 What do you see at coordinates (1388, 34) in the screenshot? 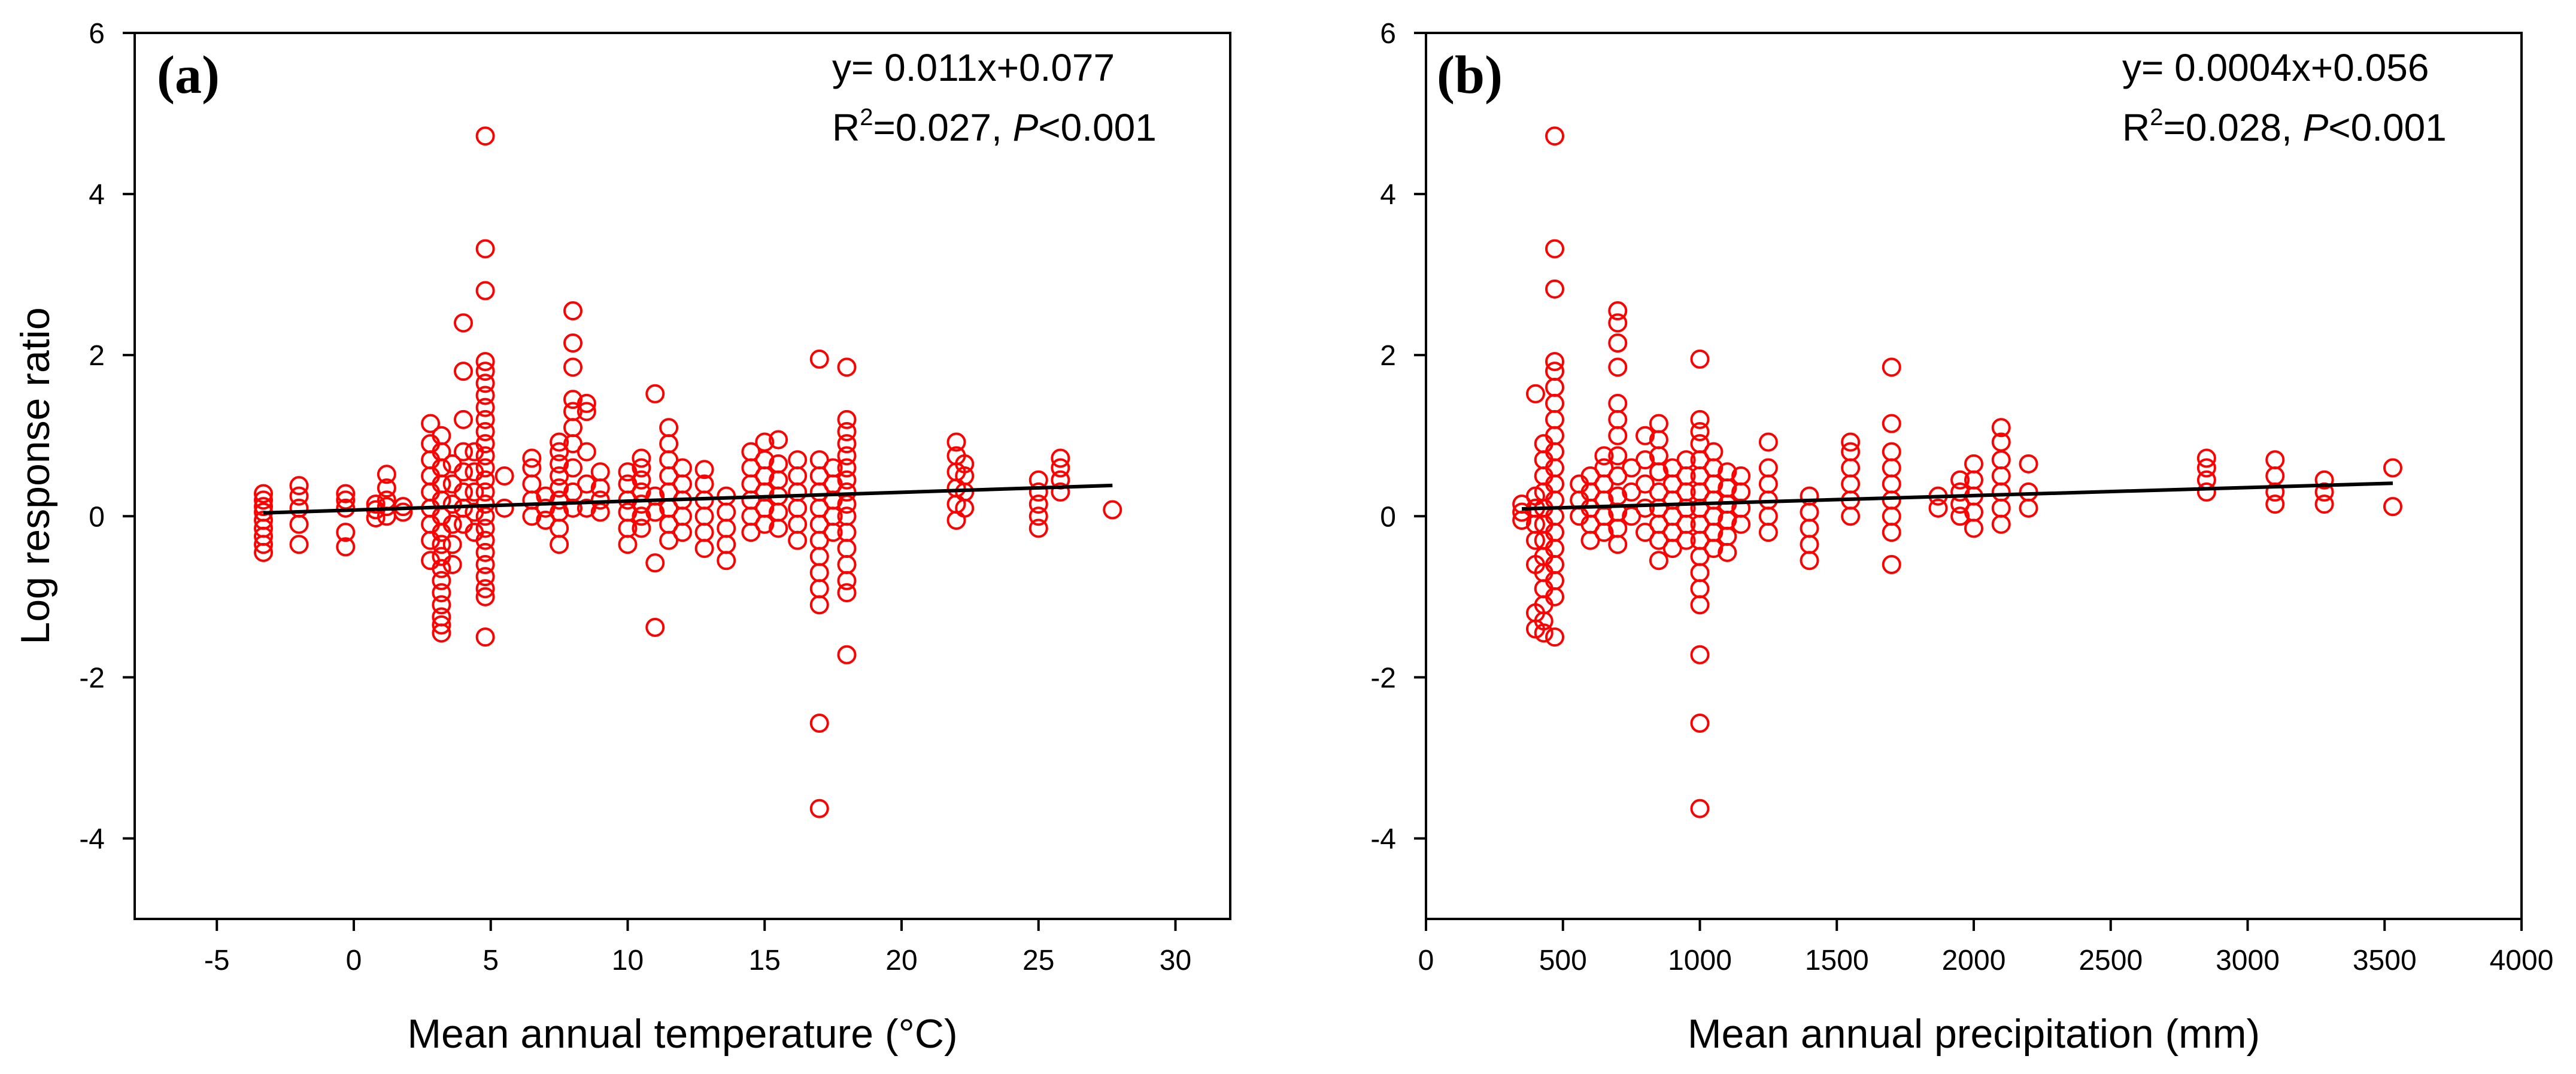
I see `panel-b-ytick-label: 6` at bounding box center [1388, 34].